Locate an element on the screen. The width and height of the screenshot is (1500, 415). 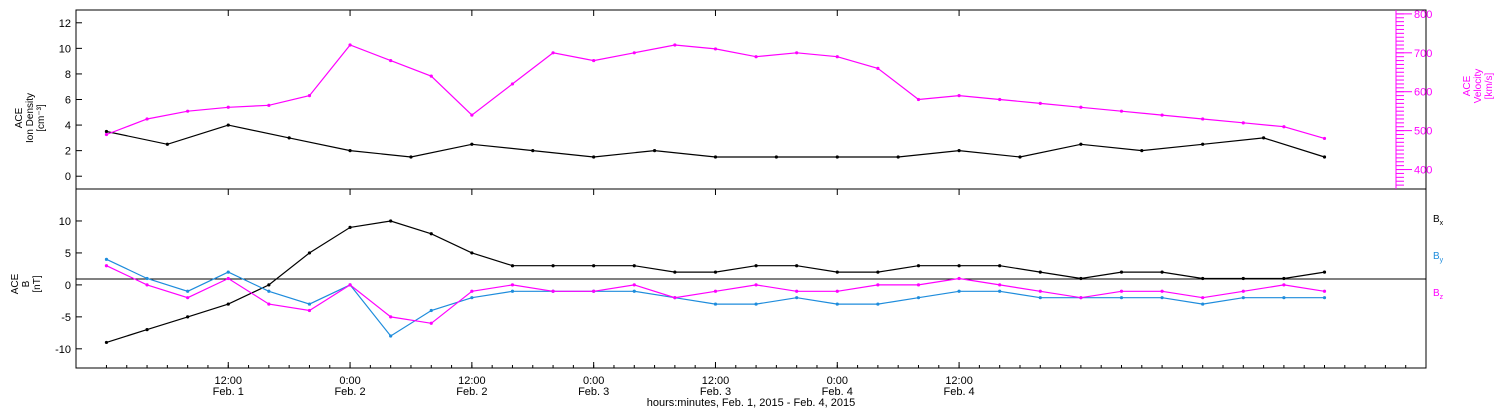
velocity-ylabel-line: Velocity is located at coordinates (1478, 86).